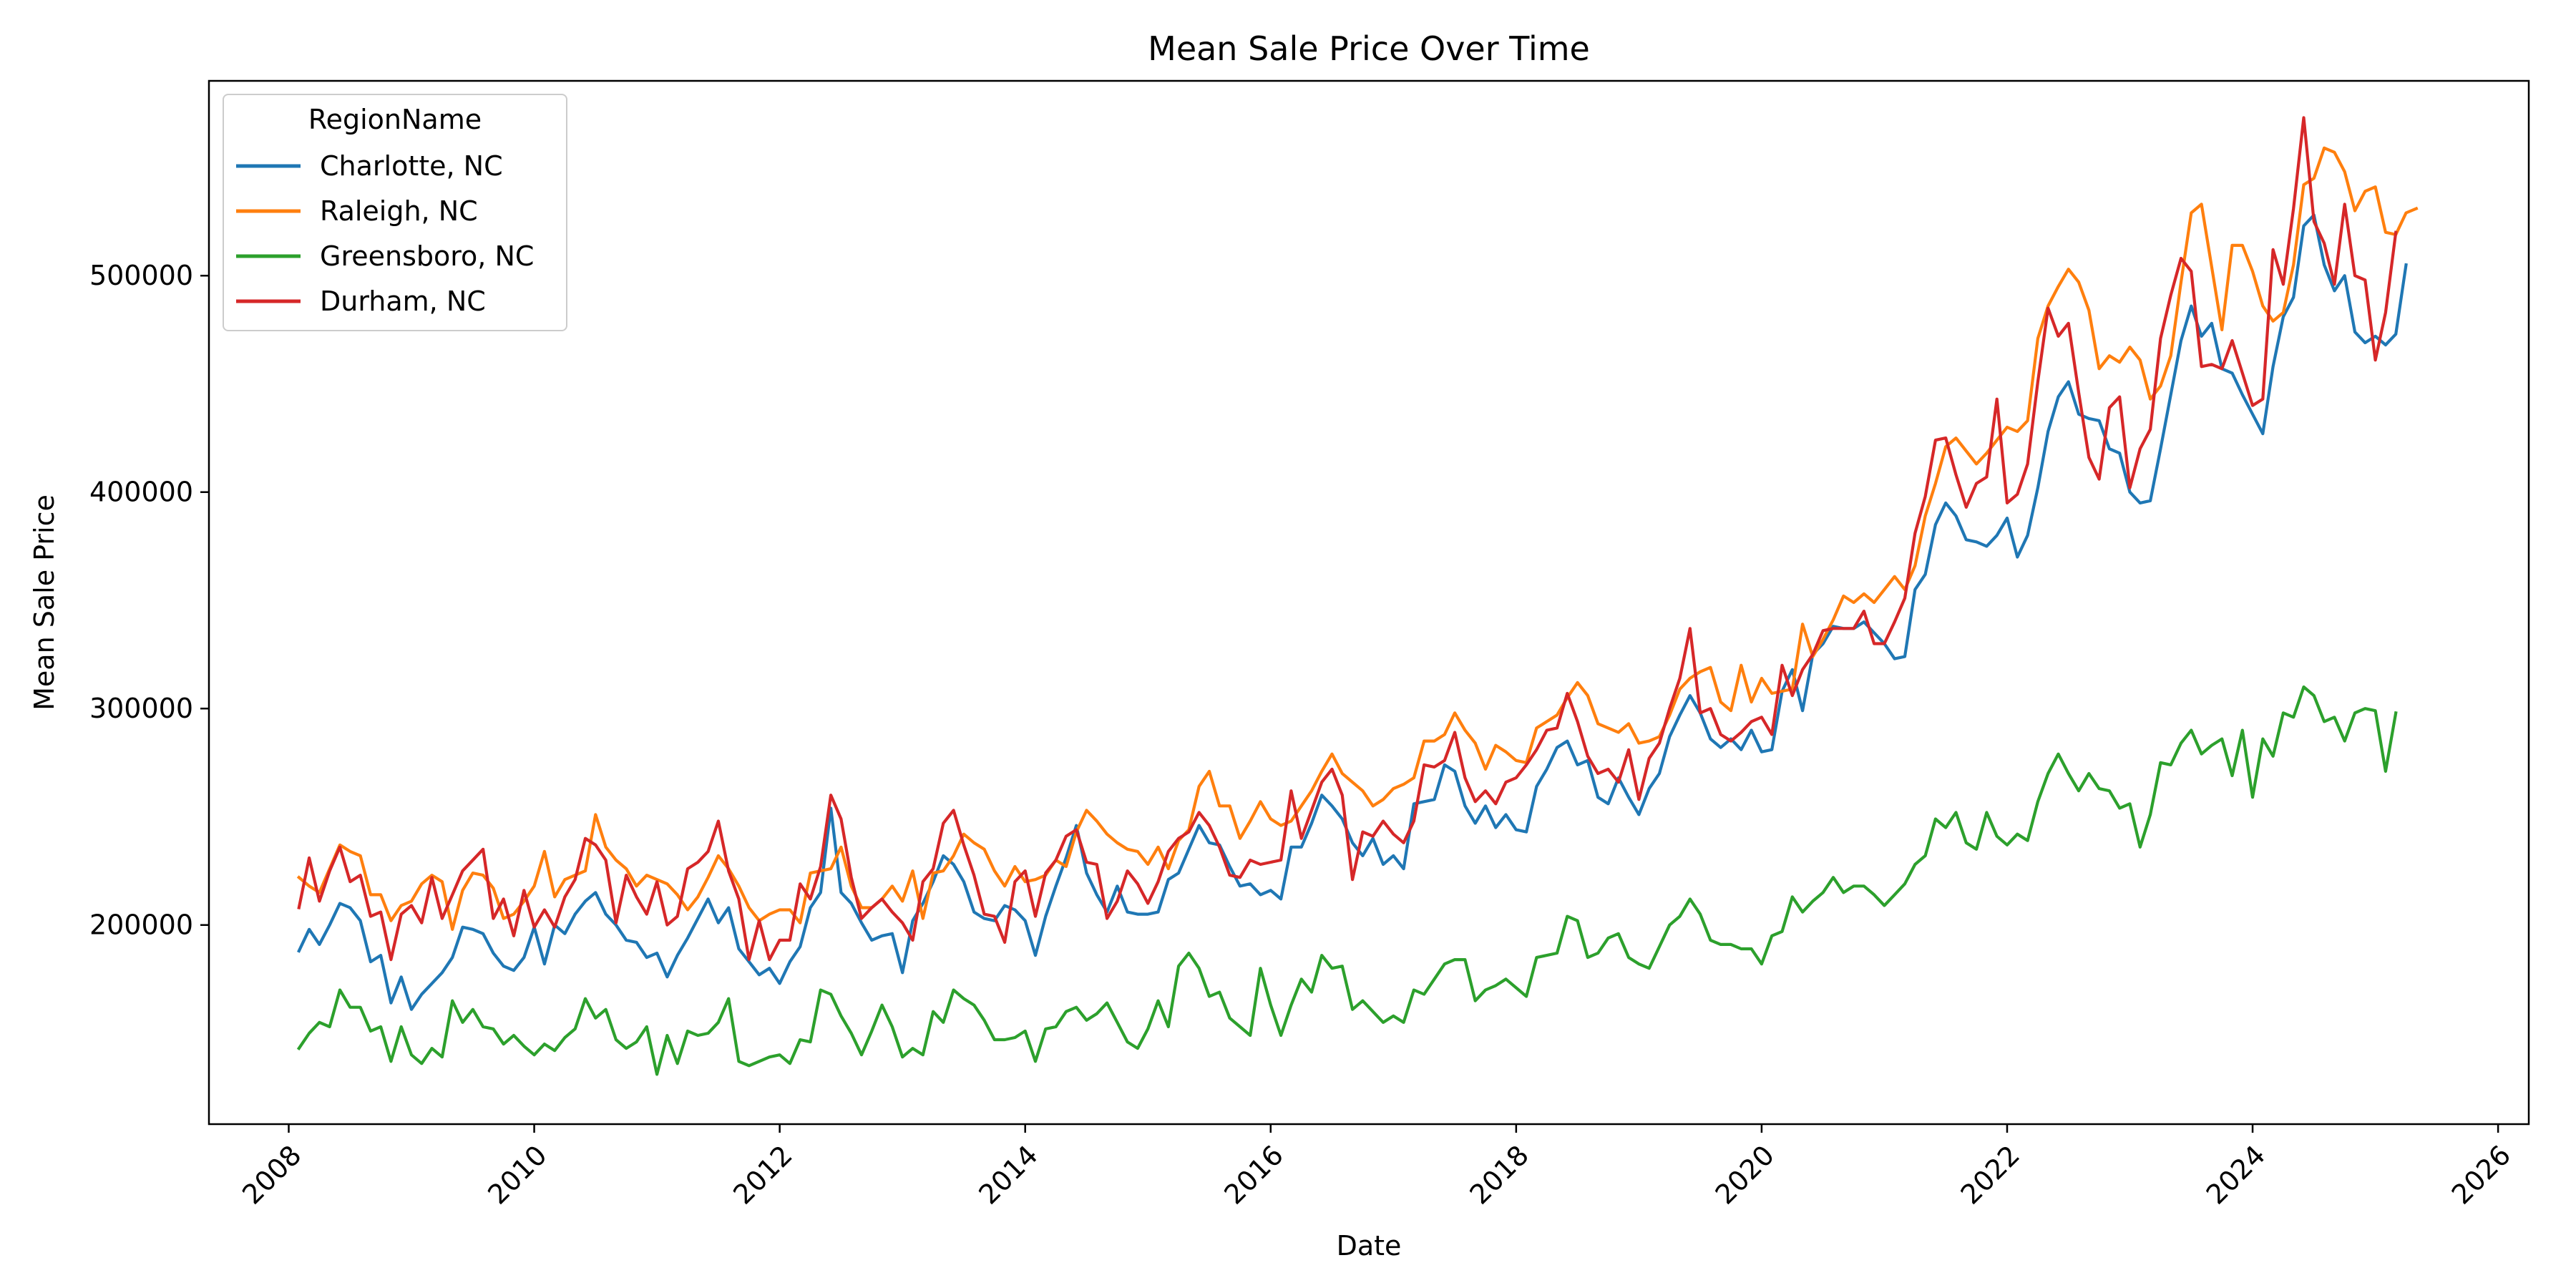  What do you see at coordinates (141, 275) in the screenshot?
I see `y-tick-label: 500000` at bounding box center [141, 275].